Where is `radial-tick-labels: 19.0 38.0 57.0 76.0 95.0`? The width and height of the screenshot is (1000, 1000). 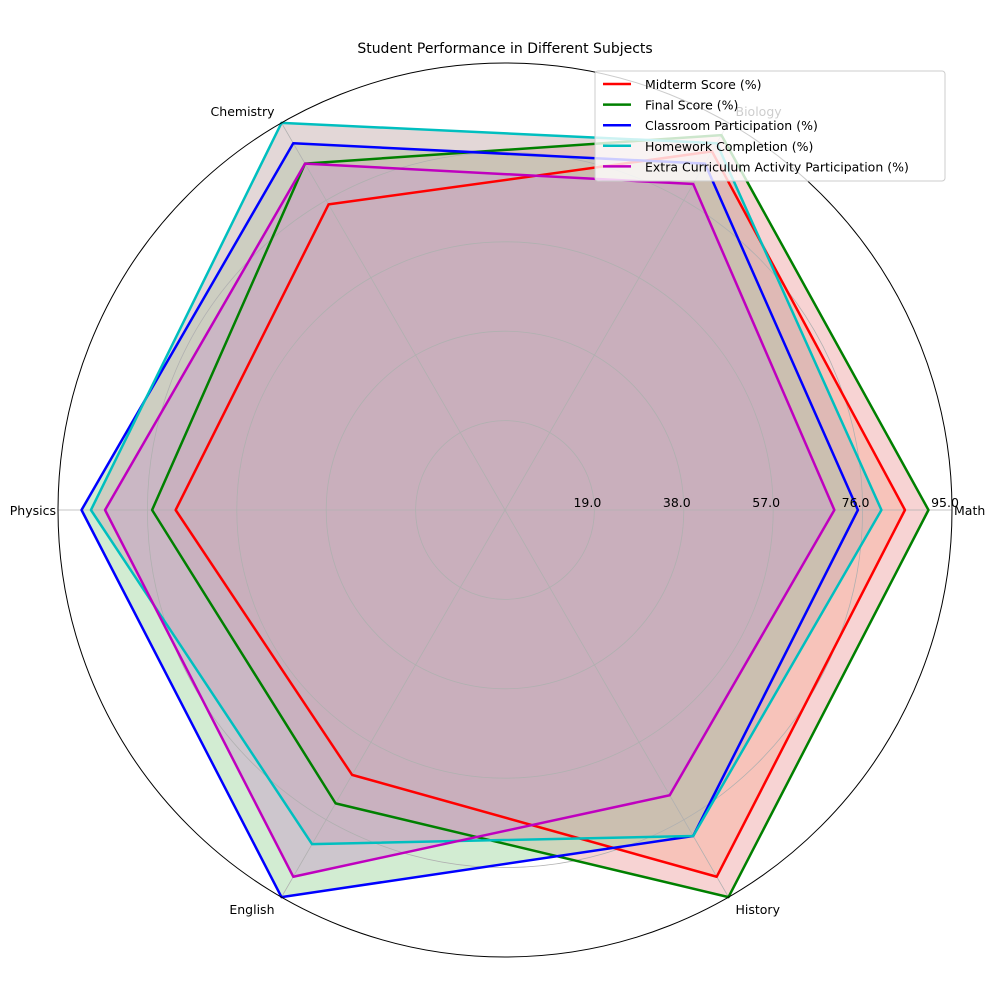 radial-tick-labels: 19.0 38.0 57.0 76.0 95.0 is located at coordinates (765, 502).